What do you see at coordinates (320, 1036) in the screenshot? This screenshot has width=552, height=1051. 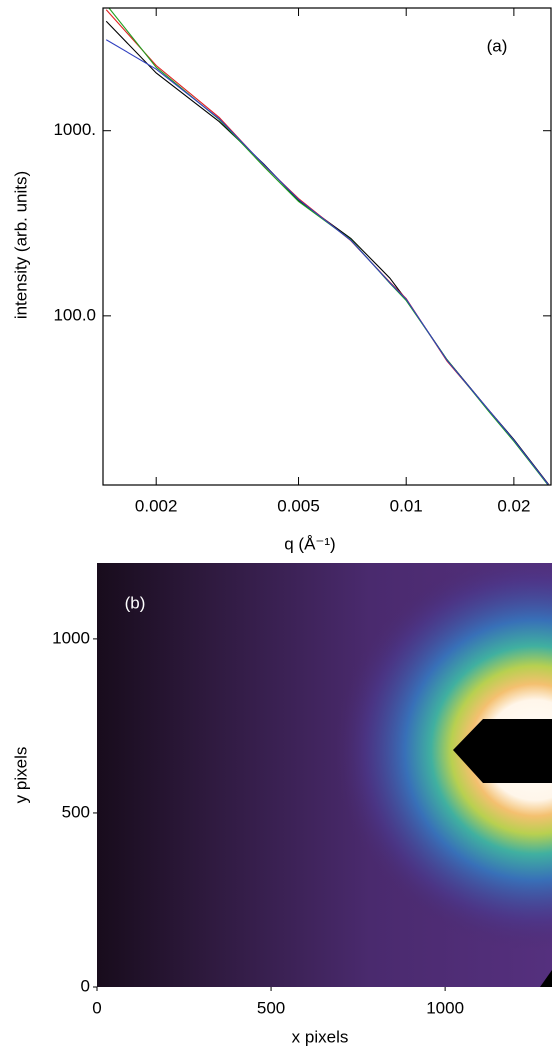 I see `x-axis-label: x pixels` at bounding box center [320, 1036].